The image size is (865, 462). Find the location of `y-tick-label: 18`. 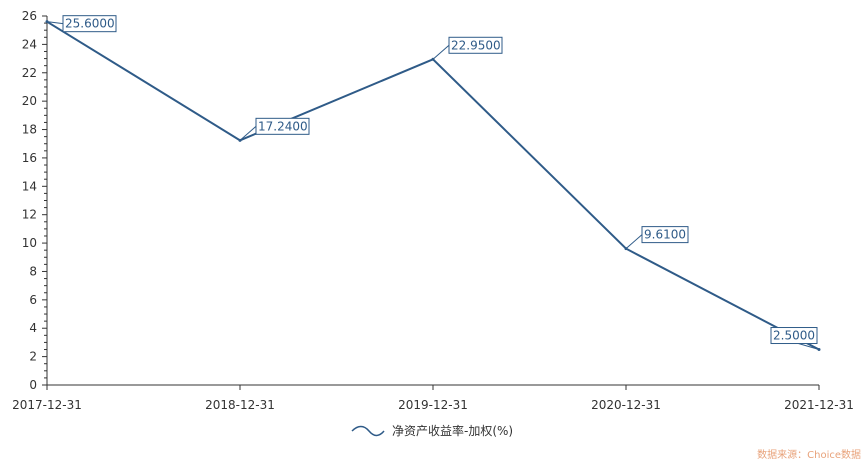

y-tick-label: 18 is located at coordinates (29, 130).